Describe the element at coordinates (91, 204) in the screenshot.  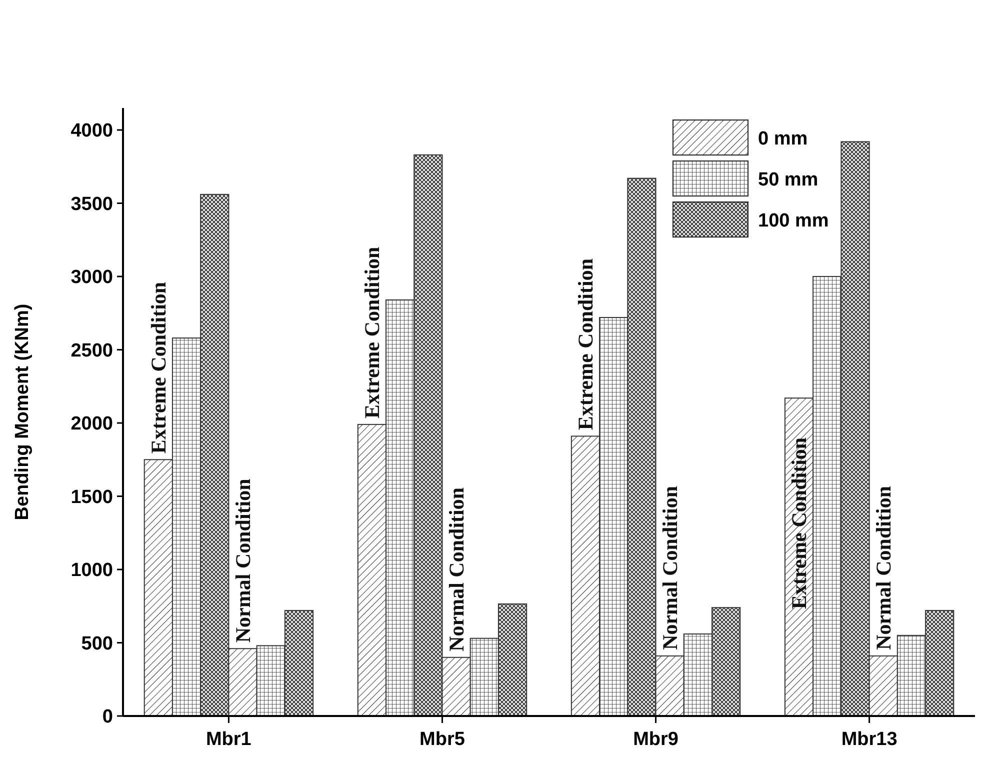
I see `y-tick-label: 3500` at that location.